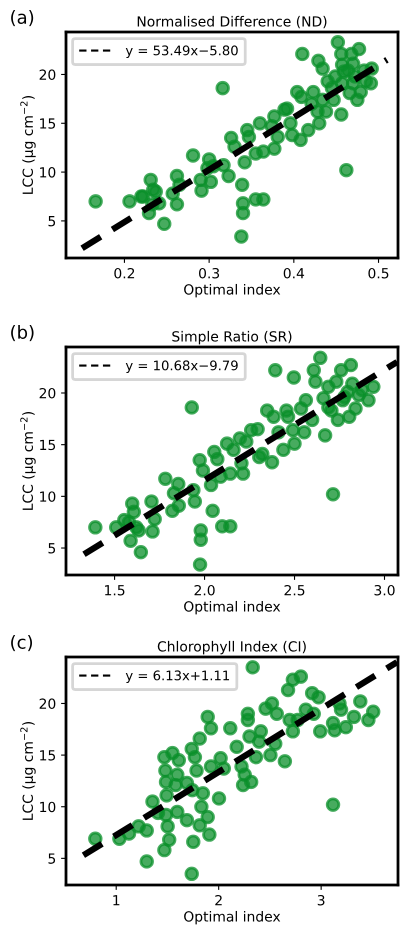 This screenshot has height=929, width=410. What do you see at coordinates (114, 590) in the screenshot?
I see `x-tick-label: 1.5` at bounding box center [114, 590].